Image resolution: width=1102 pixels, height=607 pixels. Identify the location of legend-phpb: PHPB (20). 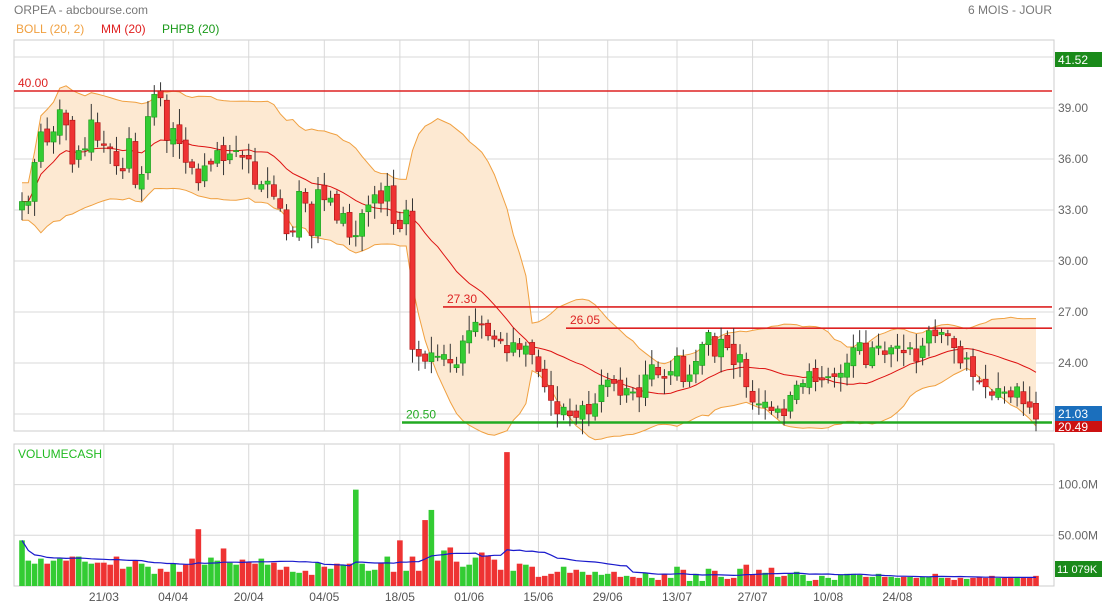
(190, 29).